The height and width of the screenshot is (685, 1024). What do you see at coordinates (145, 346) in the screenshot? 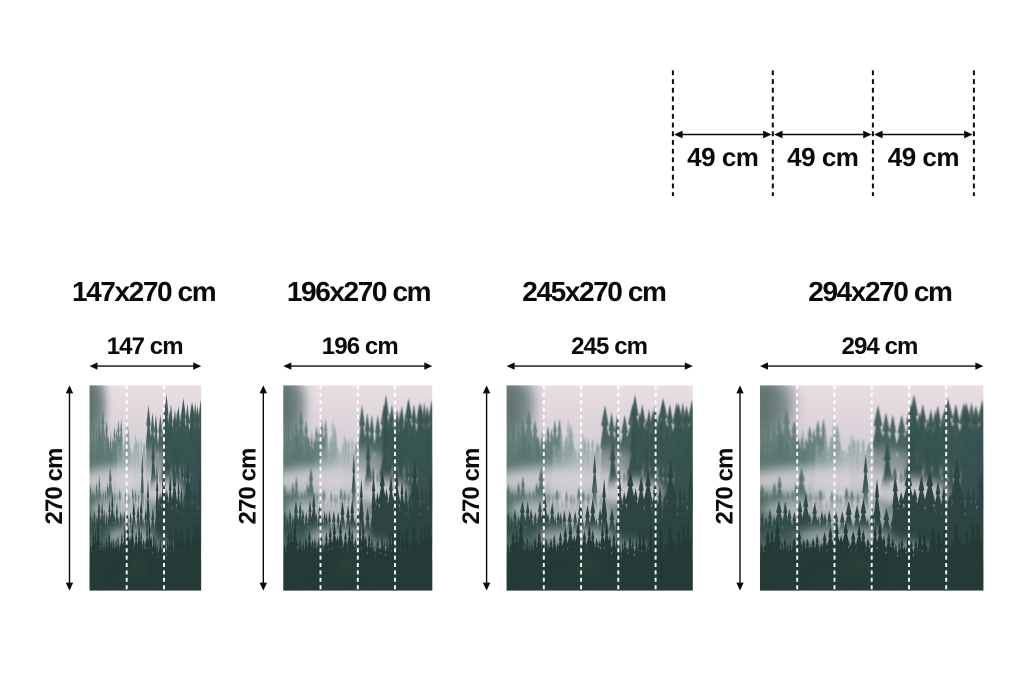
I see `svg-text: 147 cm` at bounding box center [145, 346].